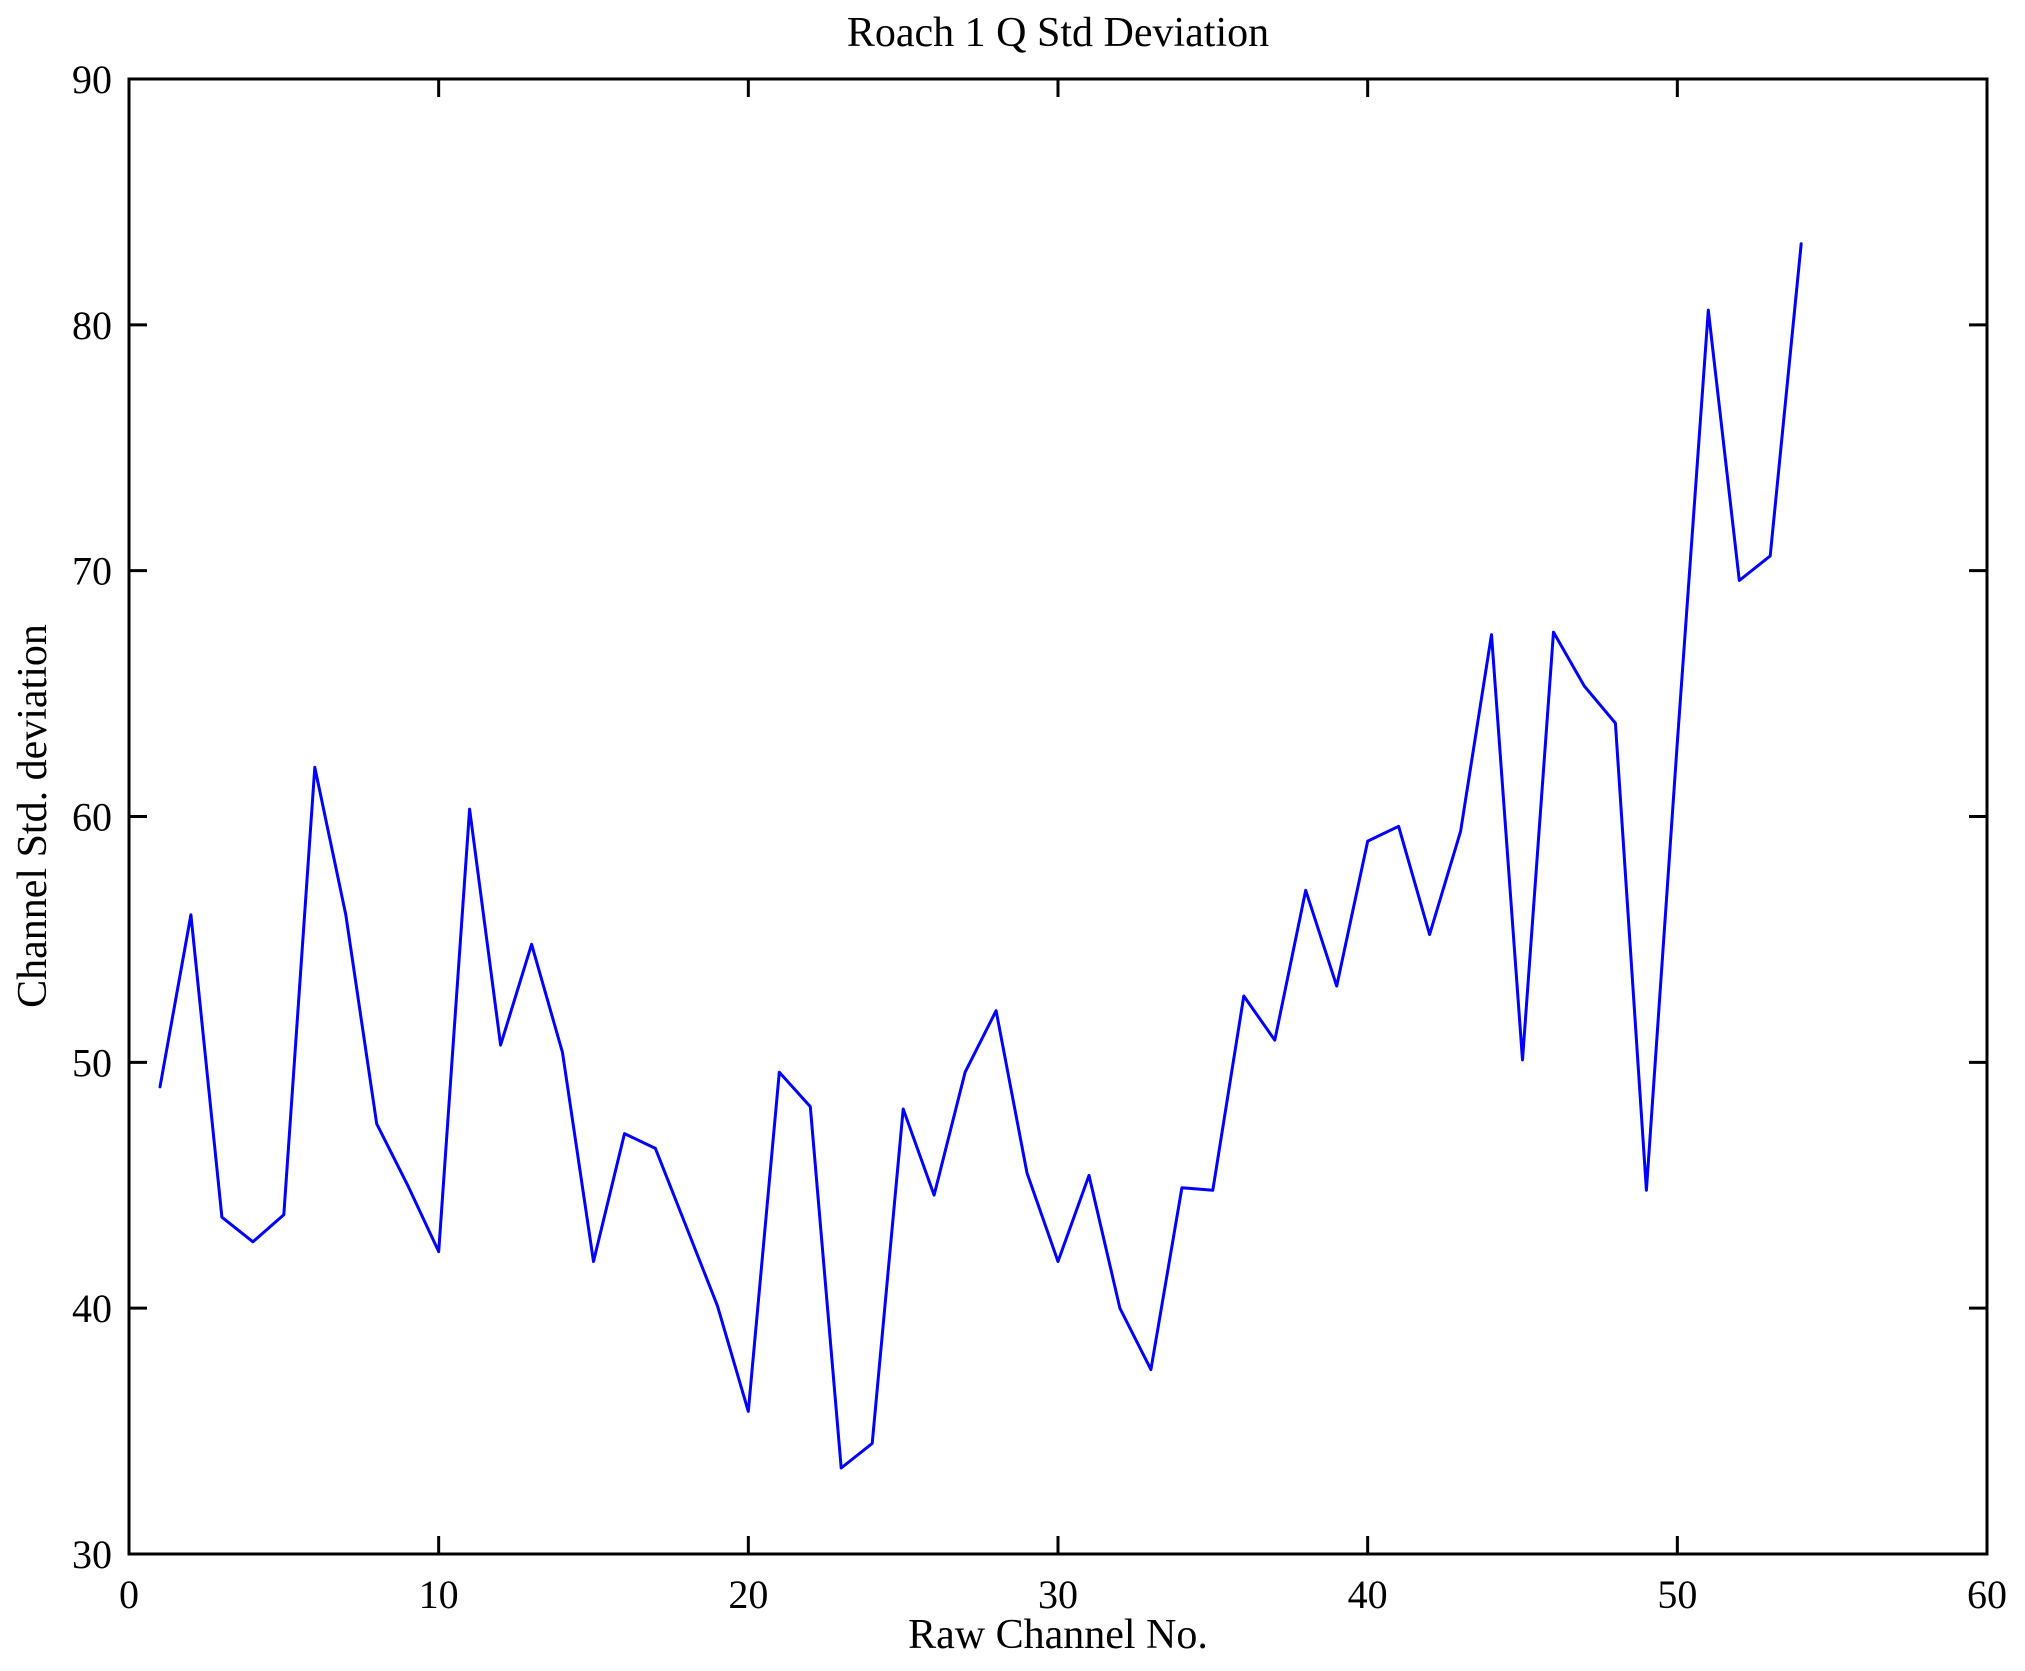  I want to click on x-tick-label: 0, so click(129, 1594).